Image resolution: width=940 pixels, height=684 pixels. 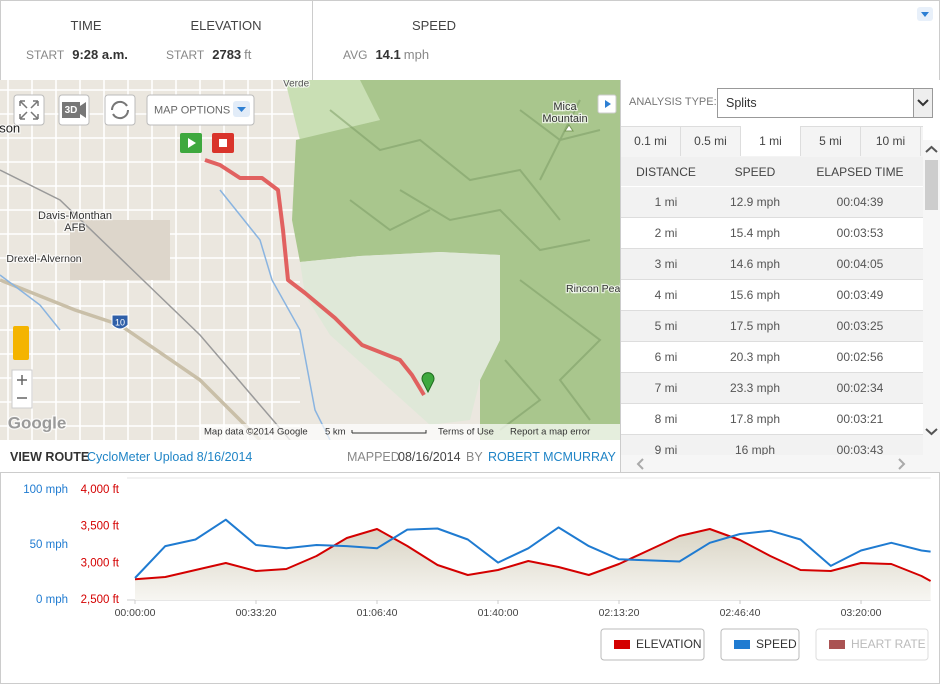 I want to click on interstate-shield, so click(x=120, y=322).